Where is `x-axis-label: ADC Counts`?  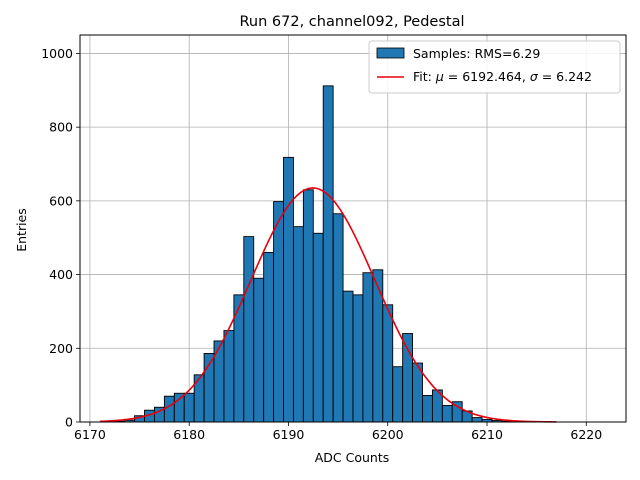 x-axis-label: ADC Counts is located at coordinates (352, 457).